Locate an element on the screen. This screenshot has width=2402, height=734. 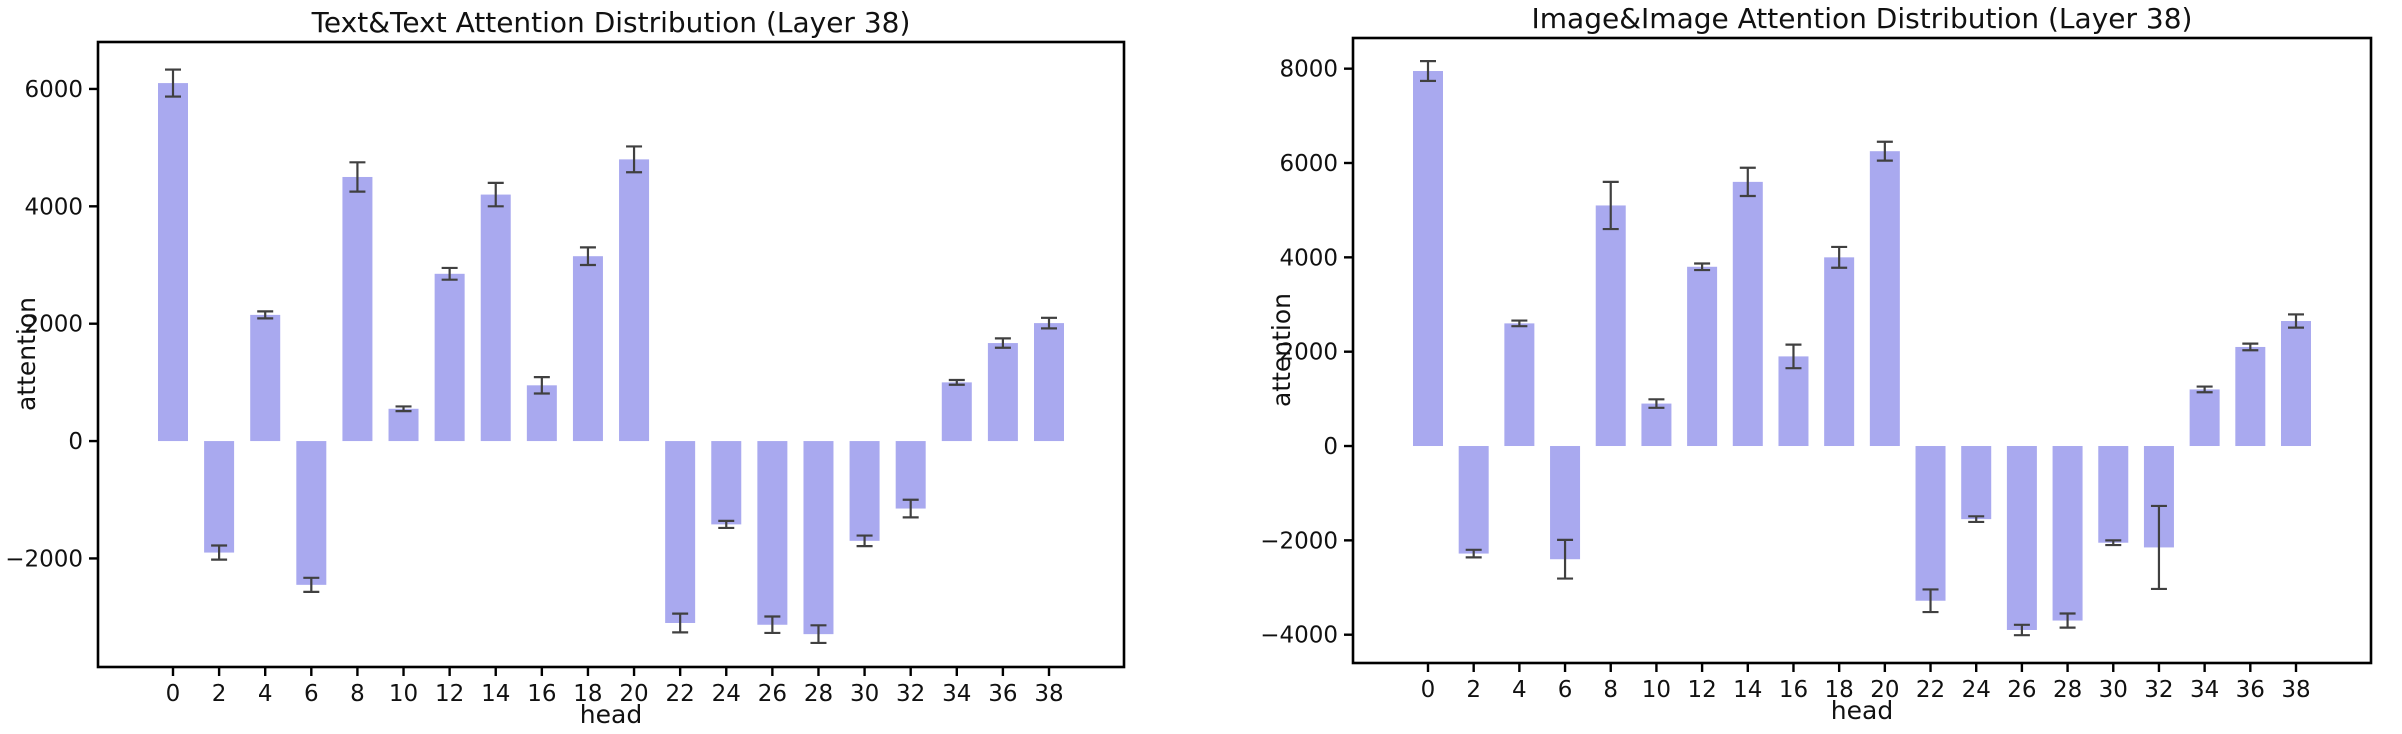
y-tick-label: 0 is located at coordinates (75, 442).